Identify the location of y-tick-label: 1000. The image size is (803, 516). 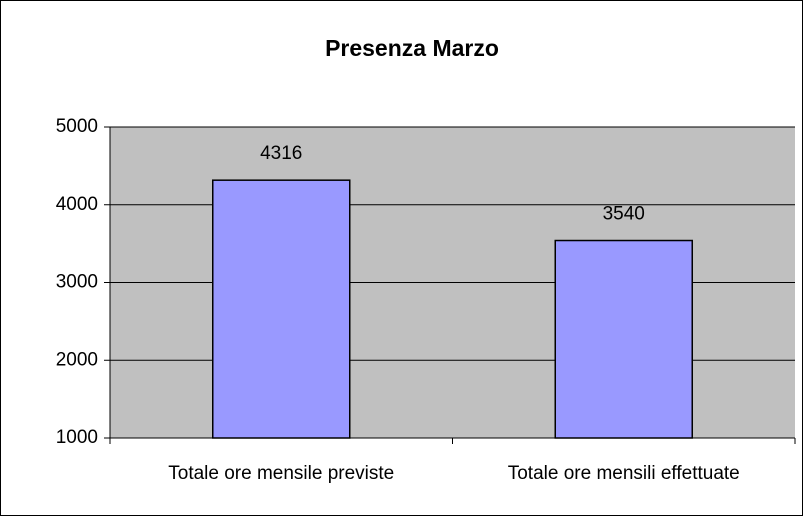
(77, 437).